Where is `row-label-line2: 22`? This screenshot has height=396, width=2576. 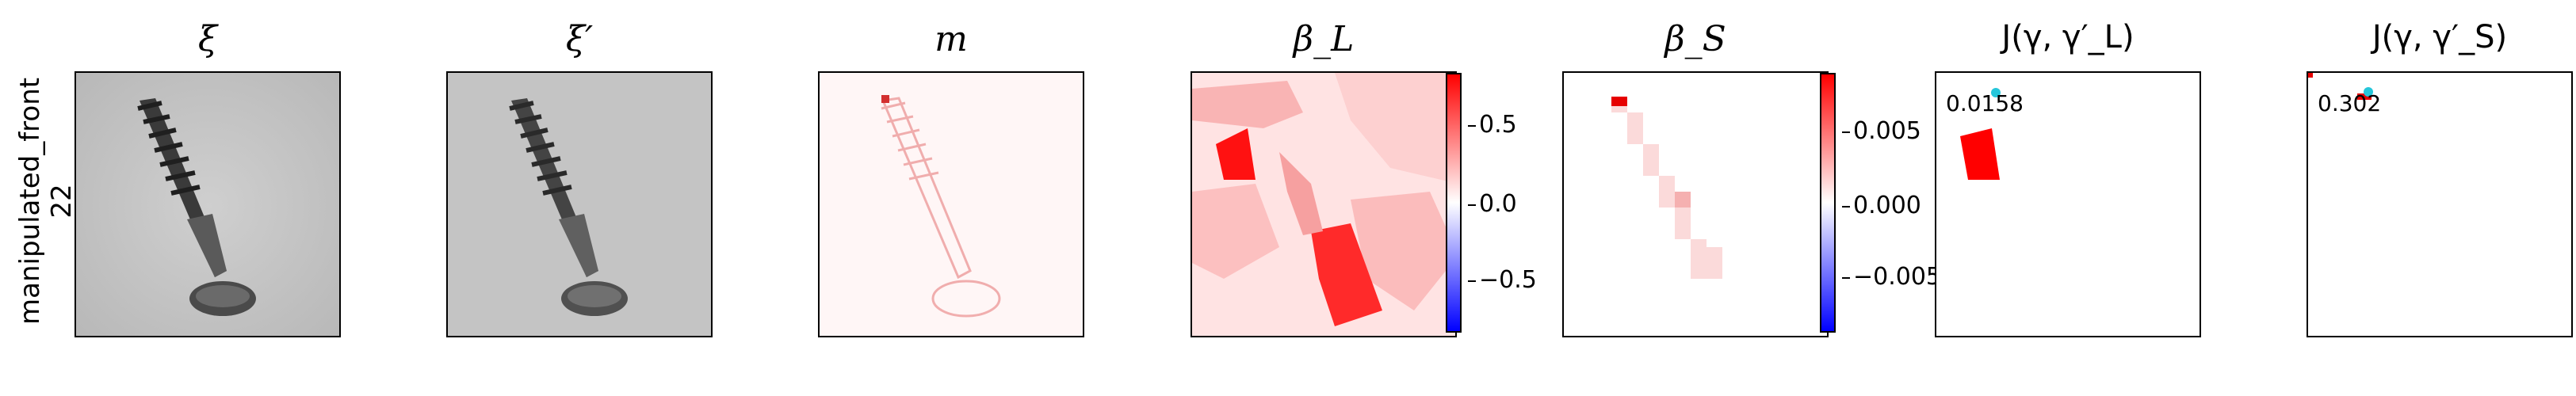
row-label-line2: 22 is located at coordinates (62, 201).